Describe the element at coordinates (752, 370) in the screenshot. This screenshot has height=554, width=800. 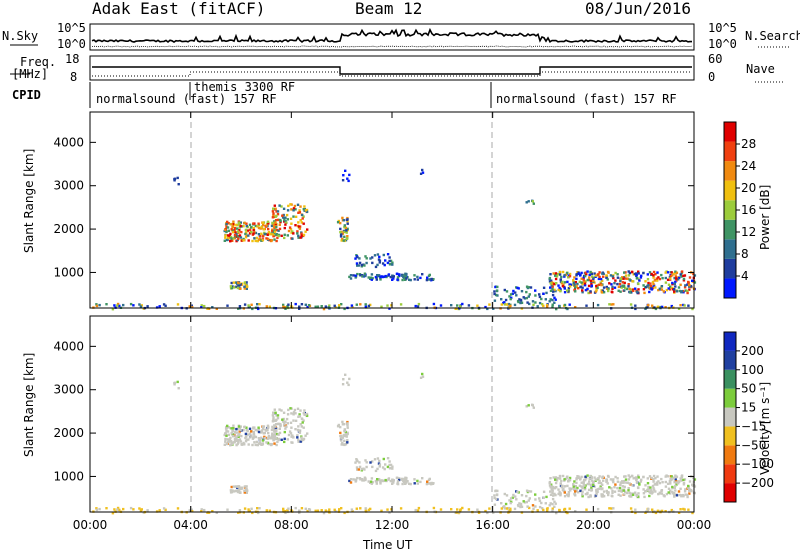
I see `colorbar-tick-label: 100` at that location.